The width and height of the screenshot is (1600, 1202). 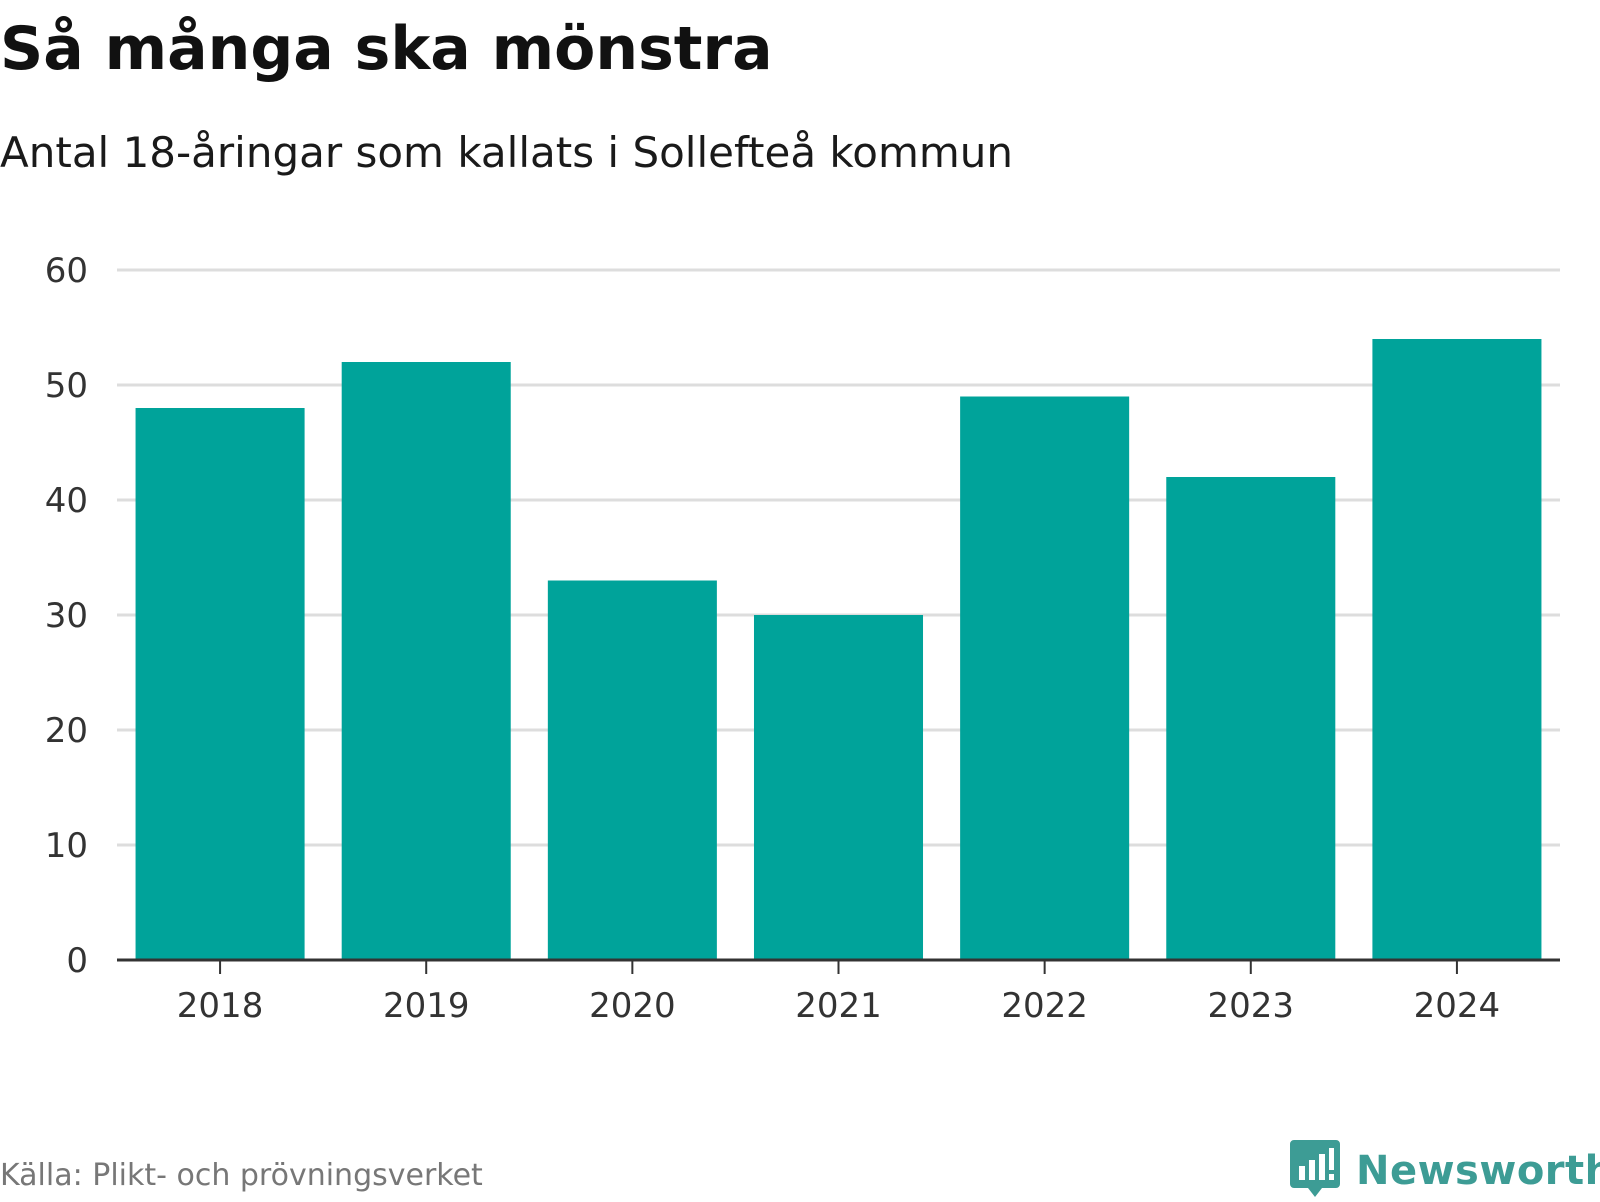 What do you see at coordinates (77, 961) in the screenshot?
I see `y-tick-label: 0` at bounding box center [77, 961].